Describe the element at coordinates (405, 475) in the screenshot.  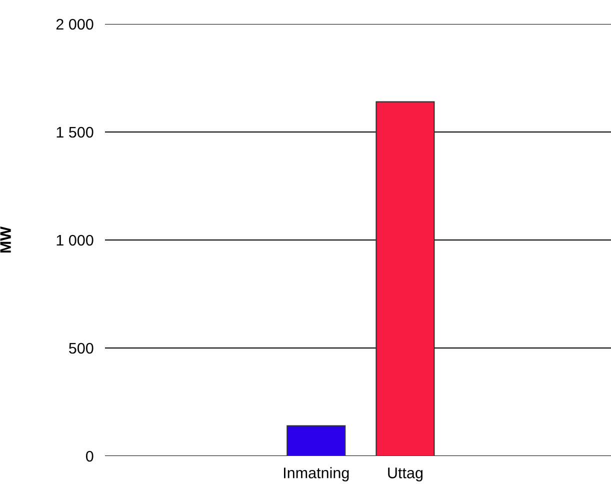
I see `x-tick-label: Uttag` at that location.